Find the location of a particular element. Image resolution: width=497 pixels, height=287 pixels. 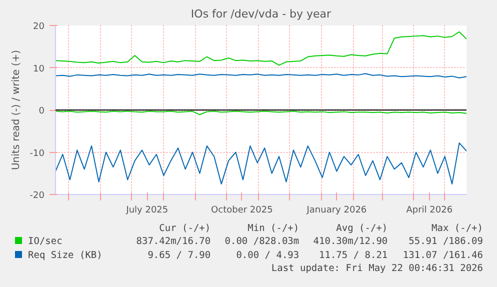

legend-label: IO/sec is located at coordinates (45, 242).